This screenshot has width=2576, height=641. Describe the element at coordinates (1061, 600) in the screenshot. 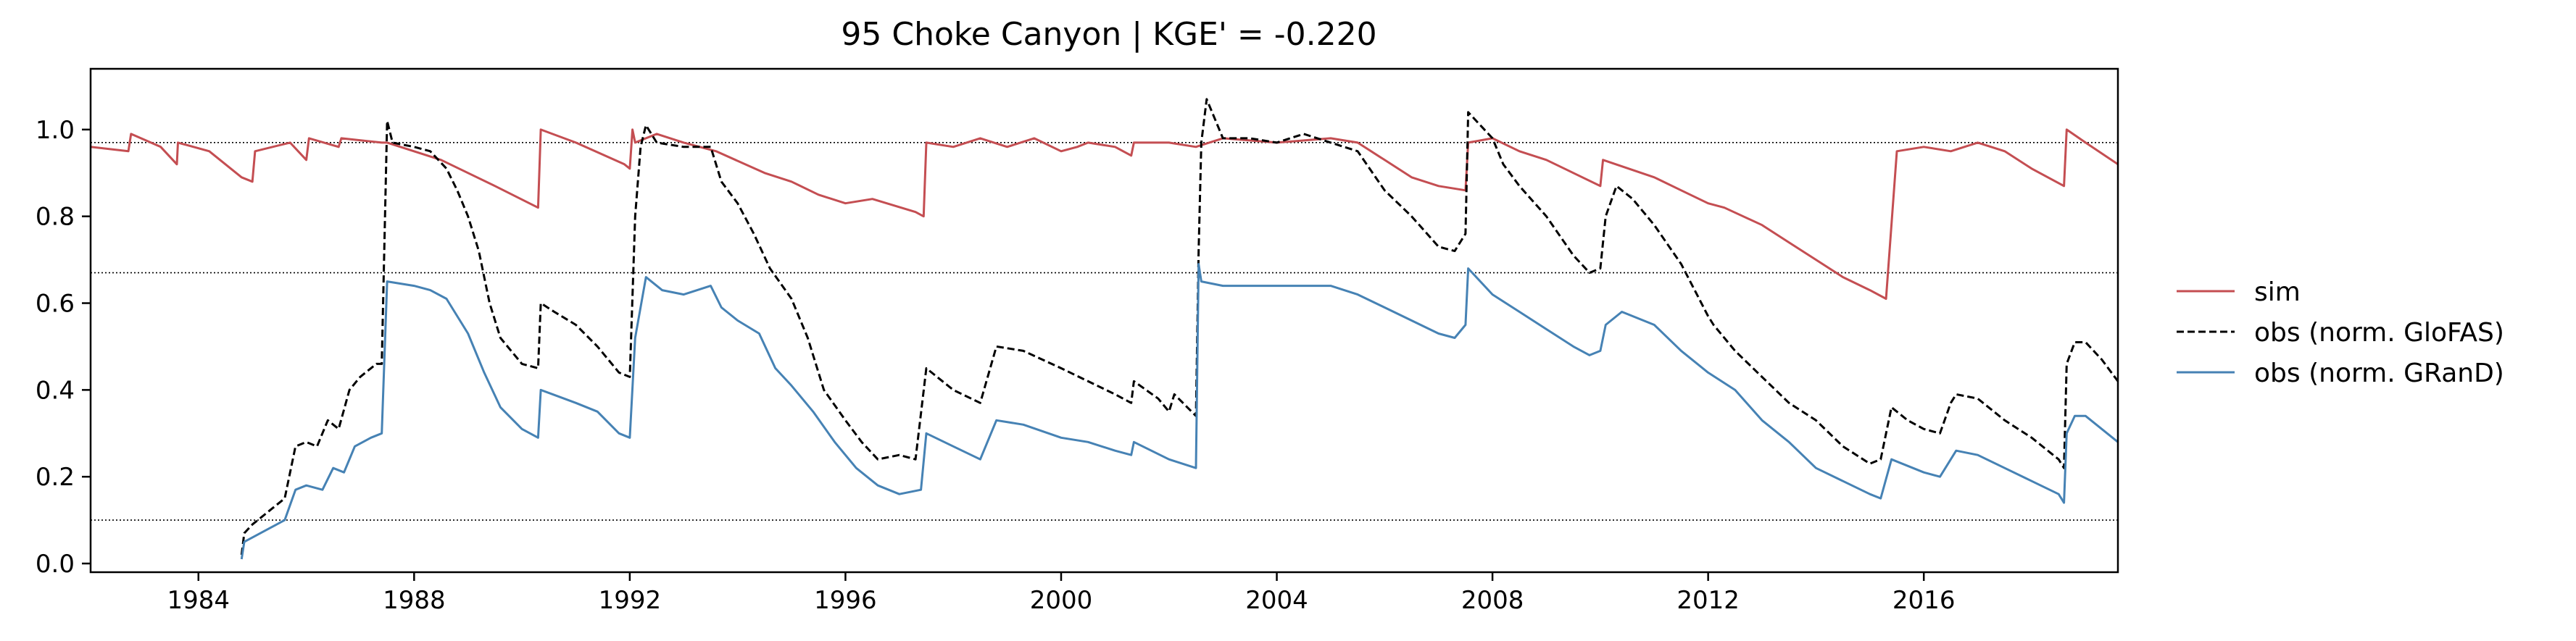

I see `x-tick-label-4: 2000` at that location.